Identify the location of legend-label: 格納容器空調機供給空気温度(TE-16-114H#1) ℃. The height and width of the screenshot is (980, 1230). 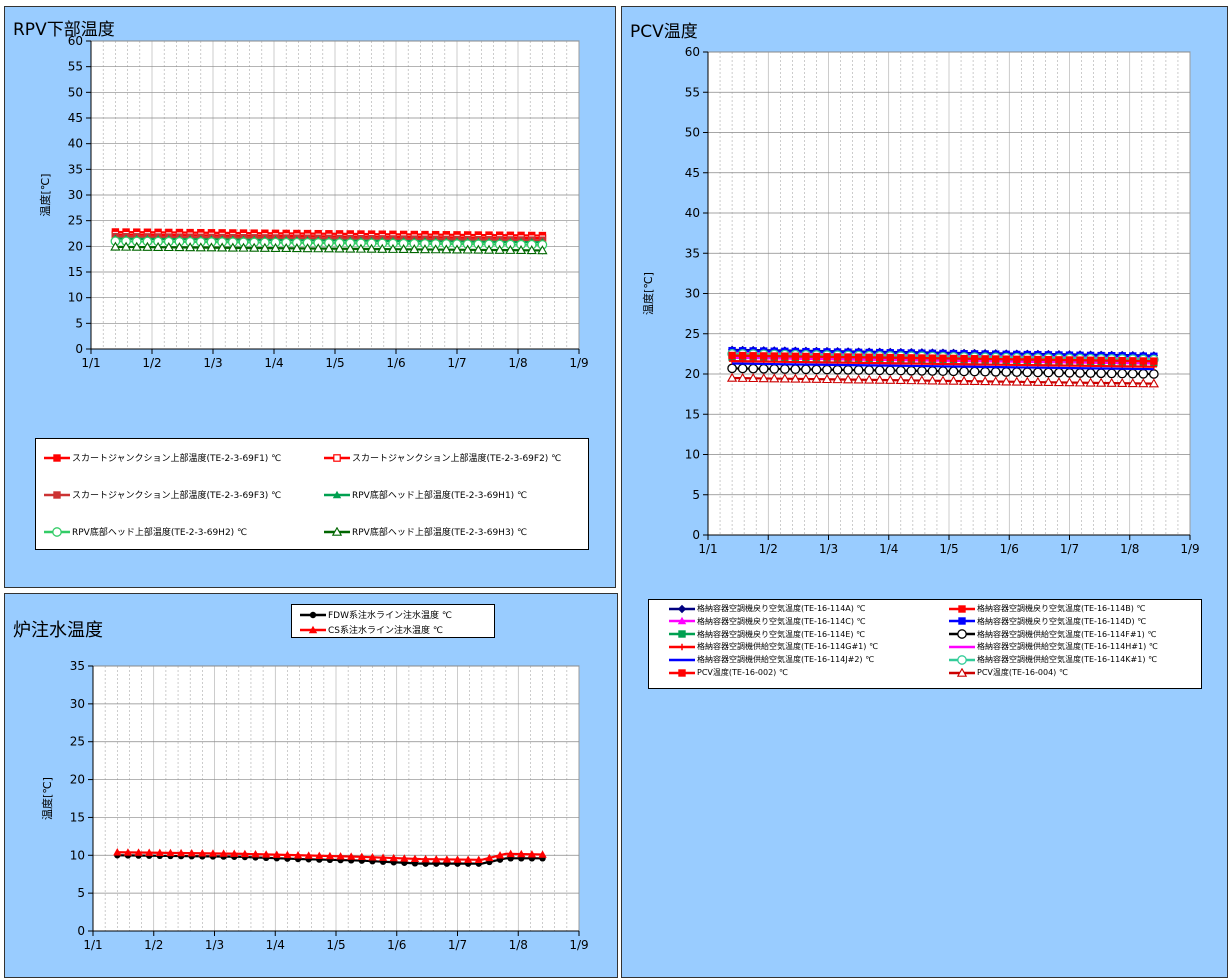
(1067, 647).